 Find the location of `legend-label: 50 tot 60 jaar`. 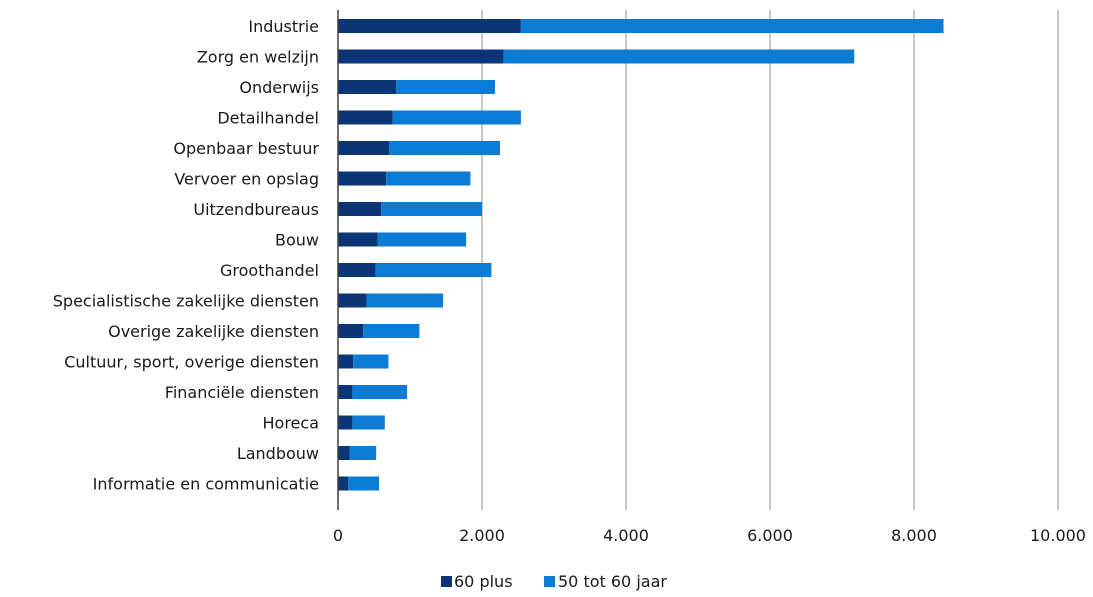

legend-label: 50 tot 60 jaar is located at coordinates (612, 581).